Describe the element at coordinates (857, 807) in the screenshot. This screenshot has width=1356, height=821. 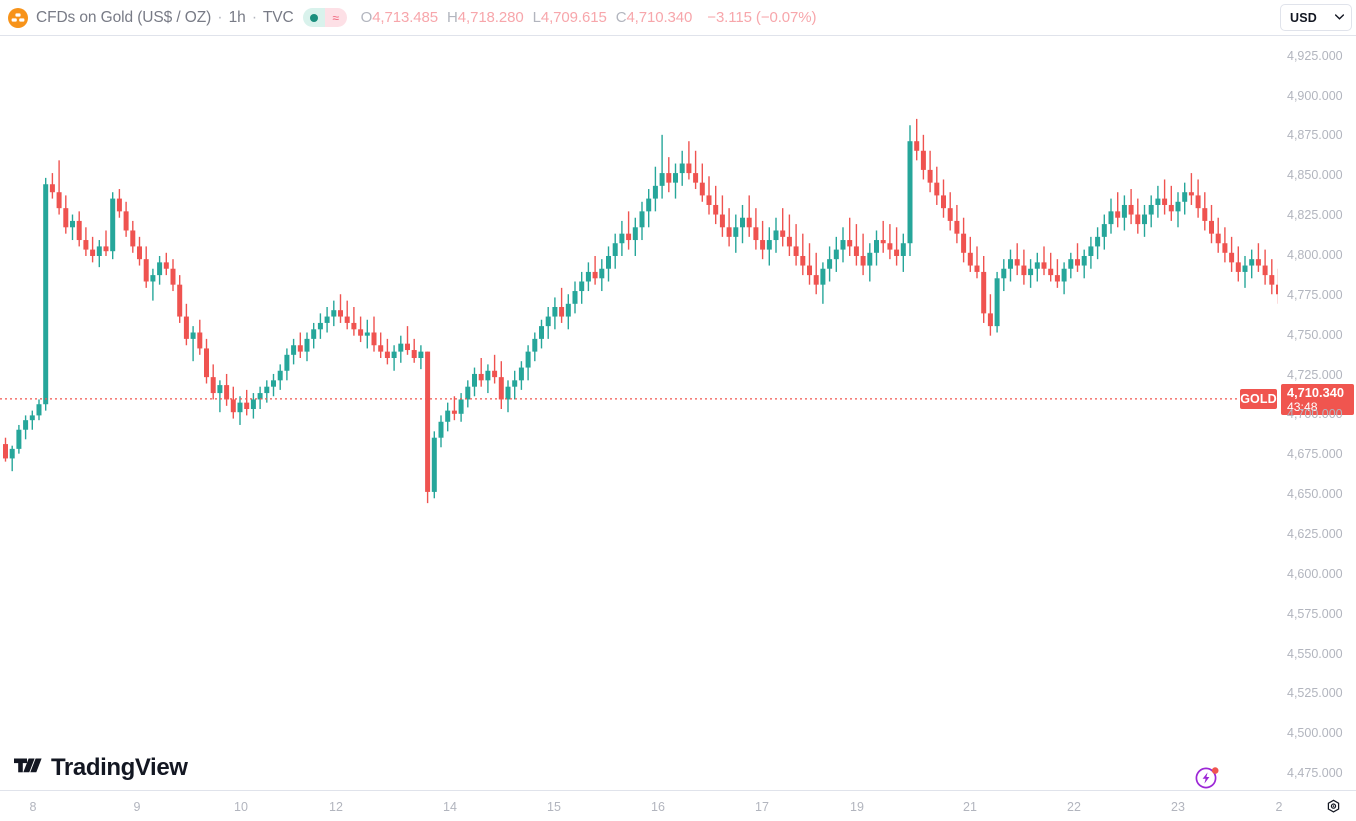
I see `time-tick: 19` at that location.